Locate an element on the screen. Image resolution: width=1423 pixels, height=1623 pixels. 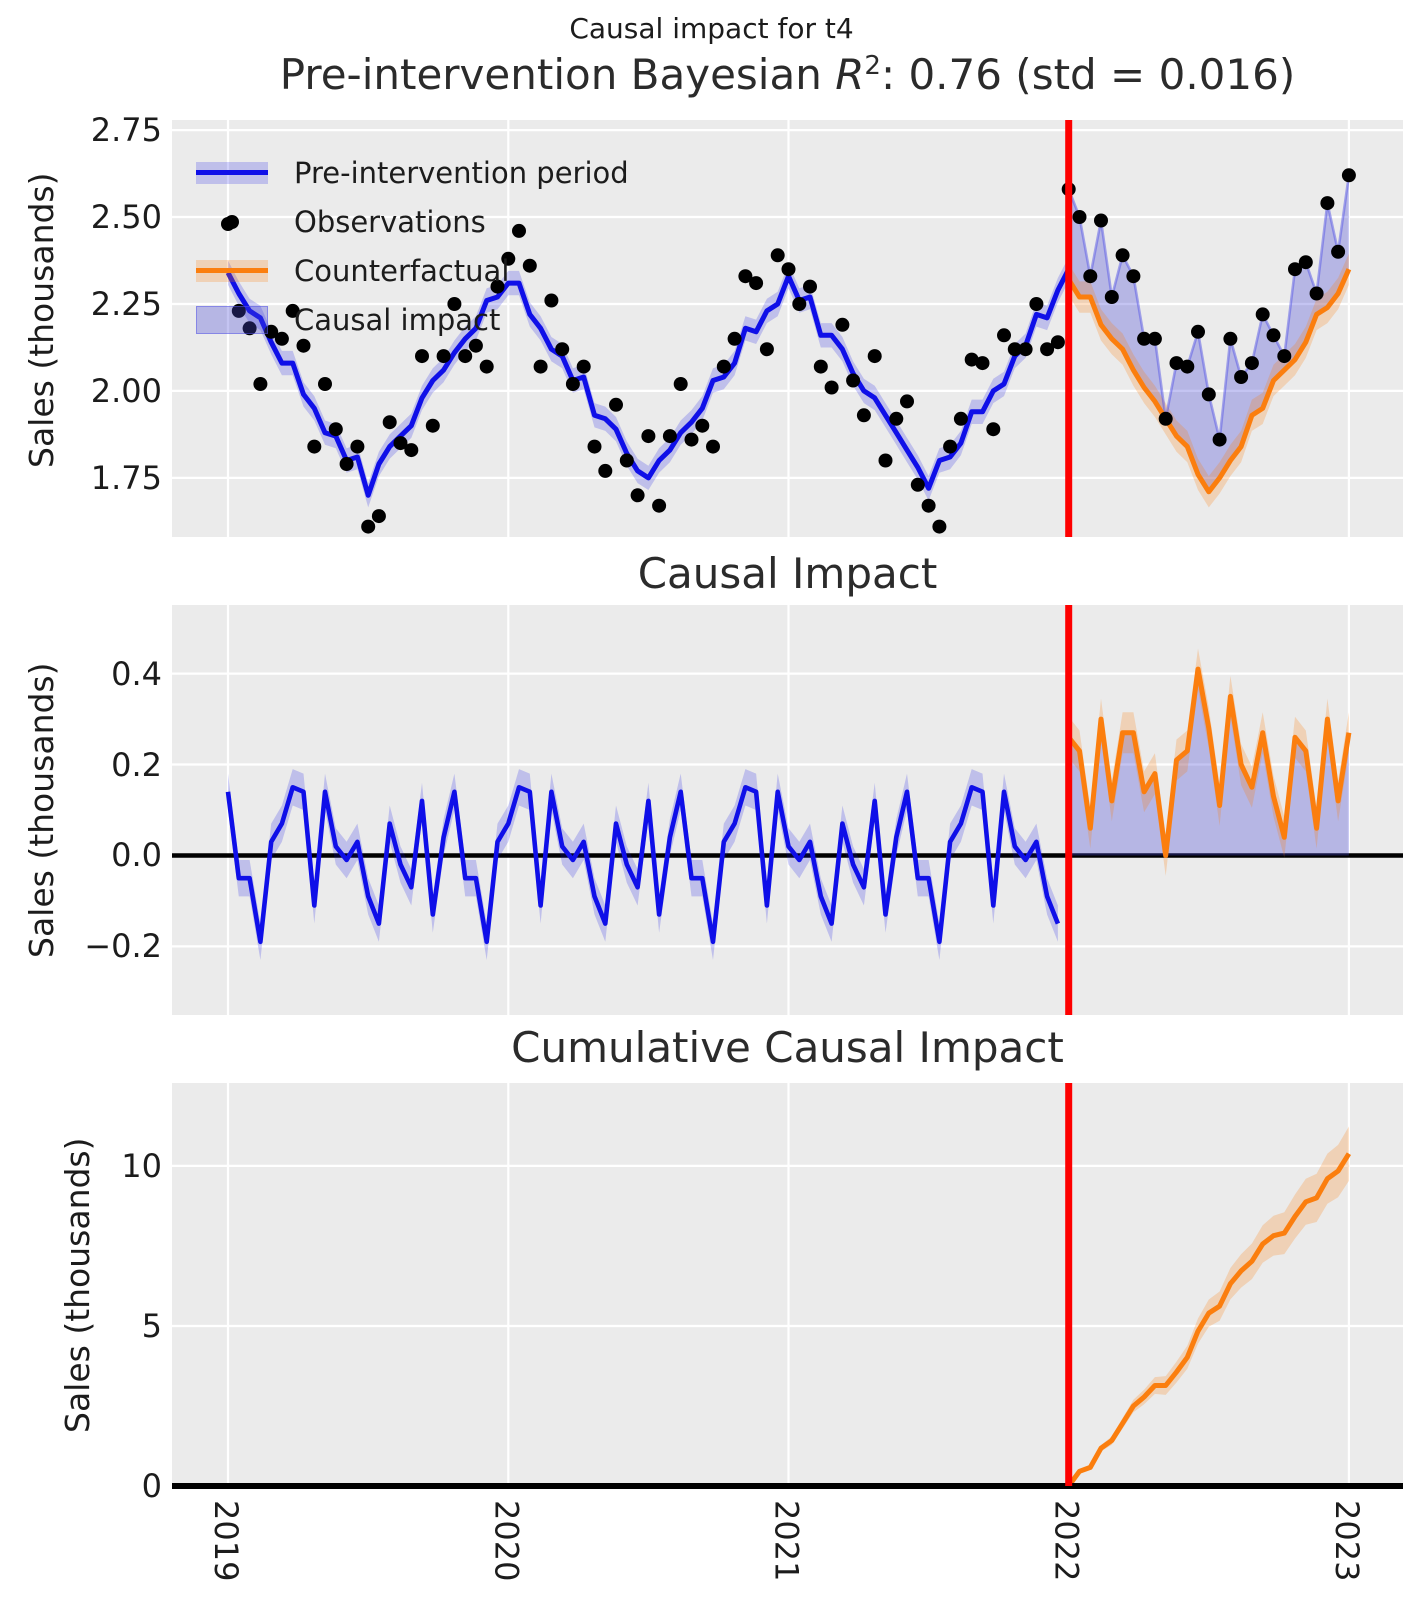
pre-impact-band is located at coordinates (643, 864).